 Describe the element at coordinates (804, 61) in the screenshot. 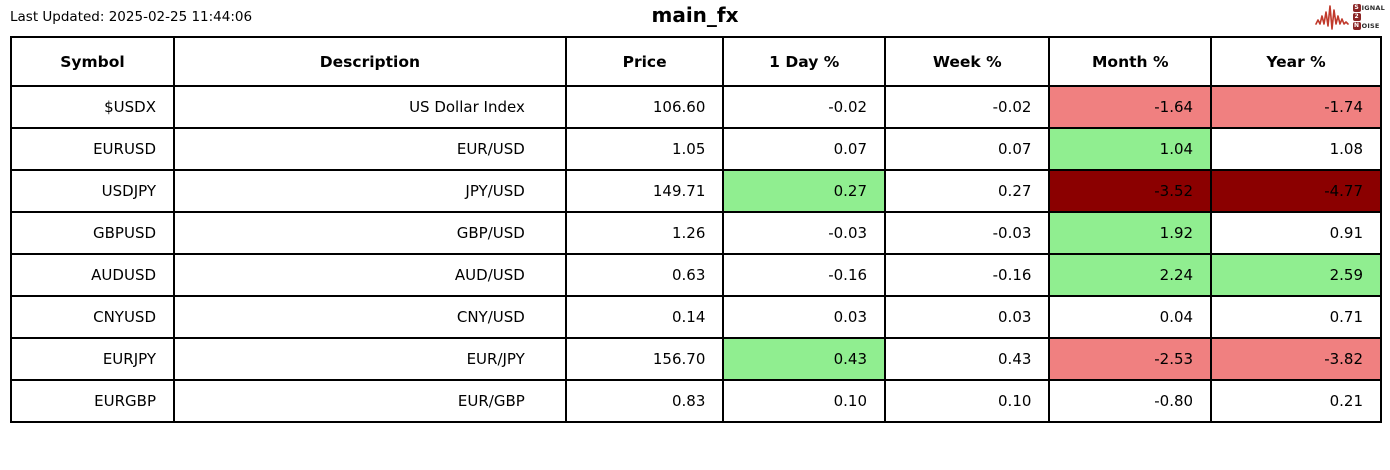

I see `column-header-day: 1 Day %` at that location.